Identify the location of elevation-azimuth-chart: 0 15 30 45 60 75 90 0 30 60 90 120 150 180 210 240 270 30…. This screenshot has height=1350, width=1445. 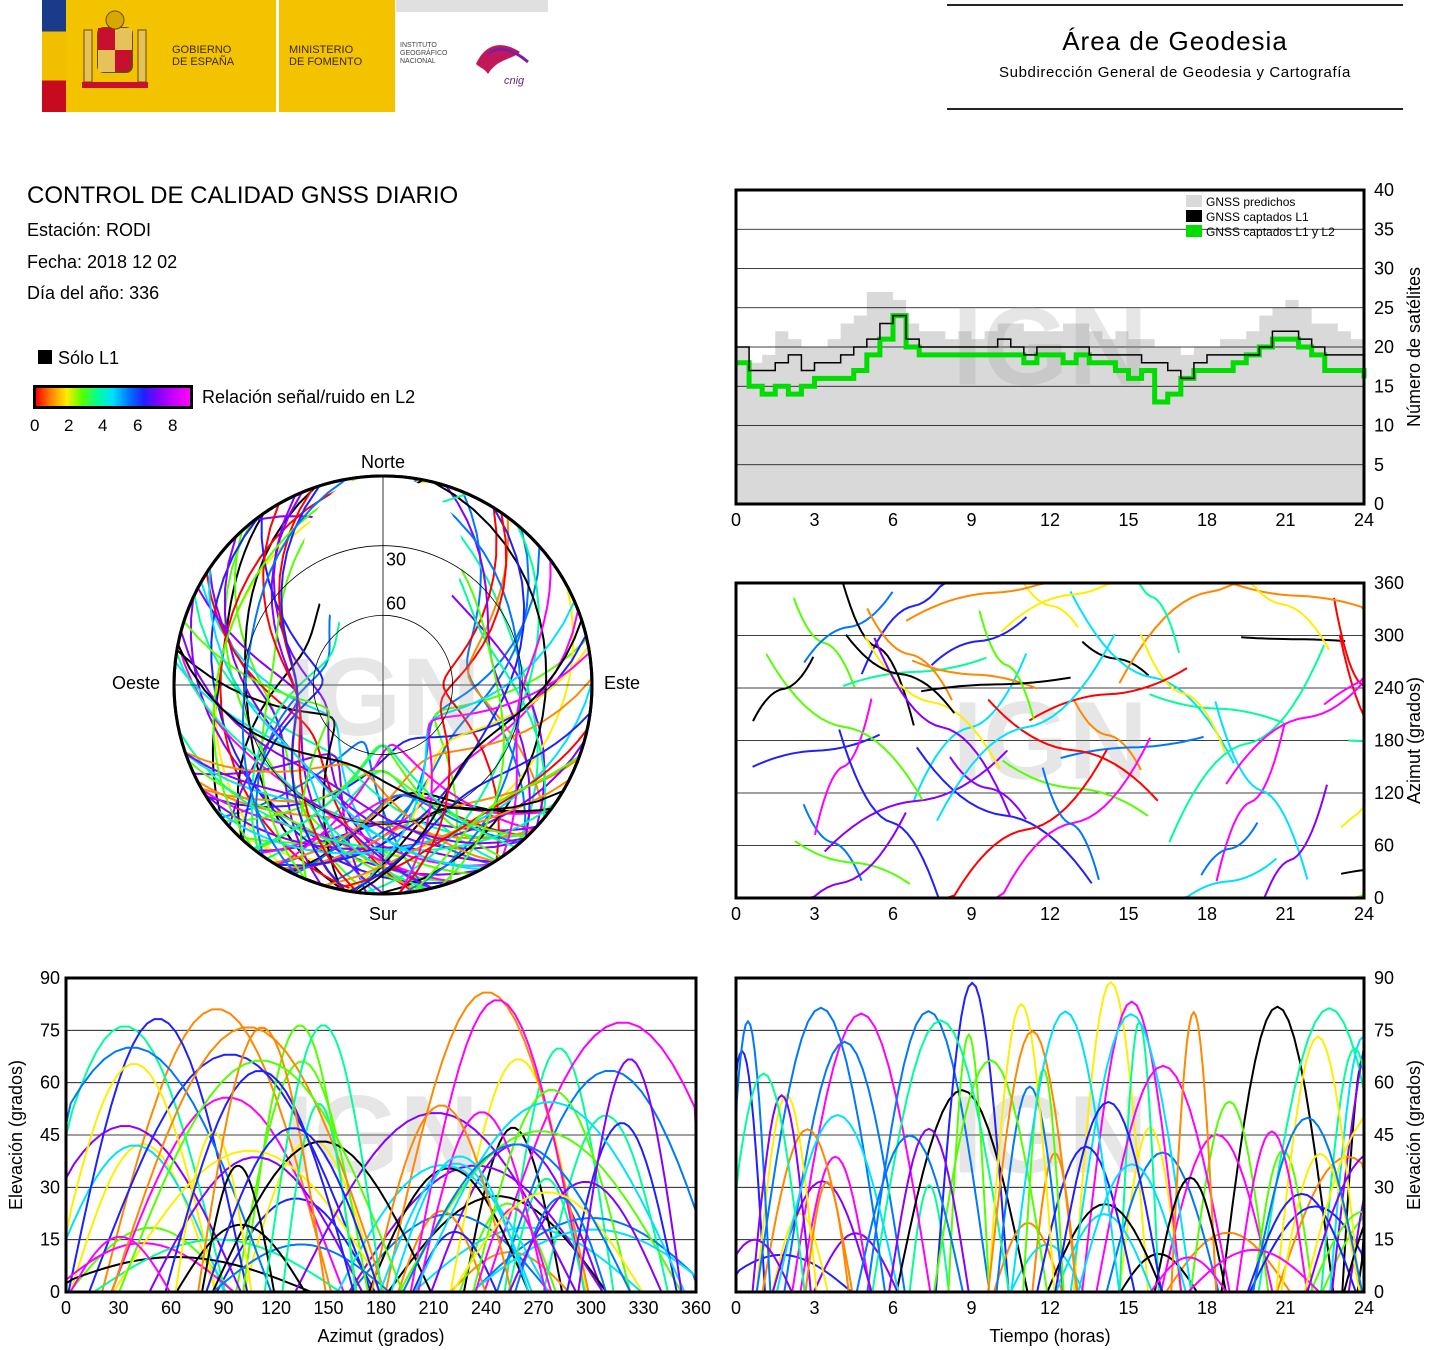
(358, 1157).